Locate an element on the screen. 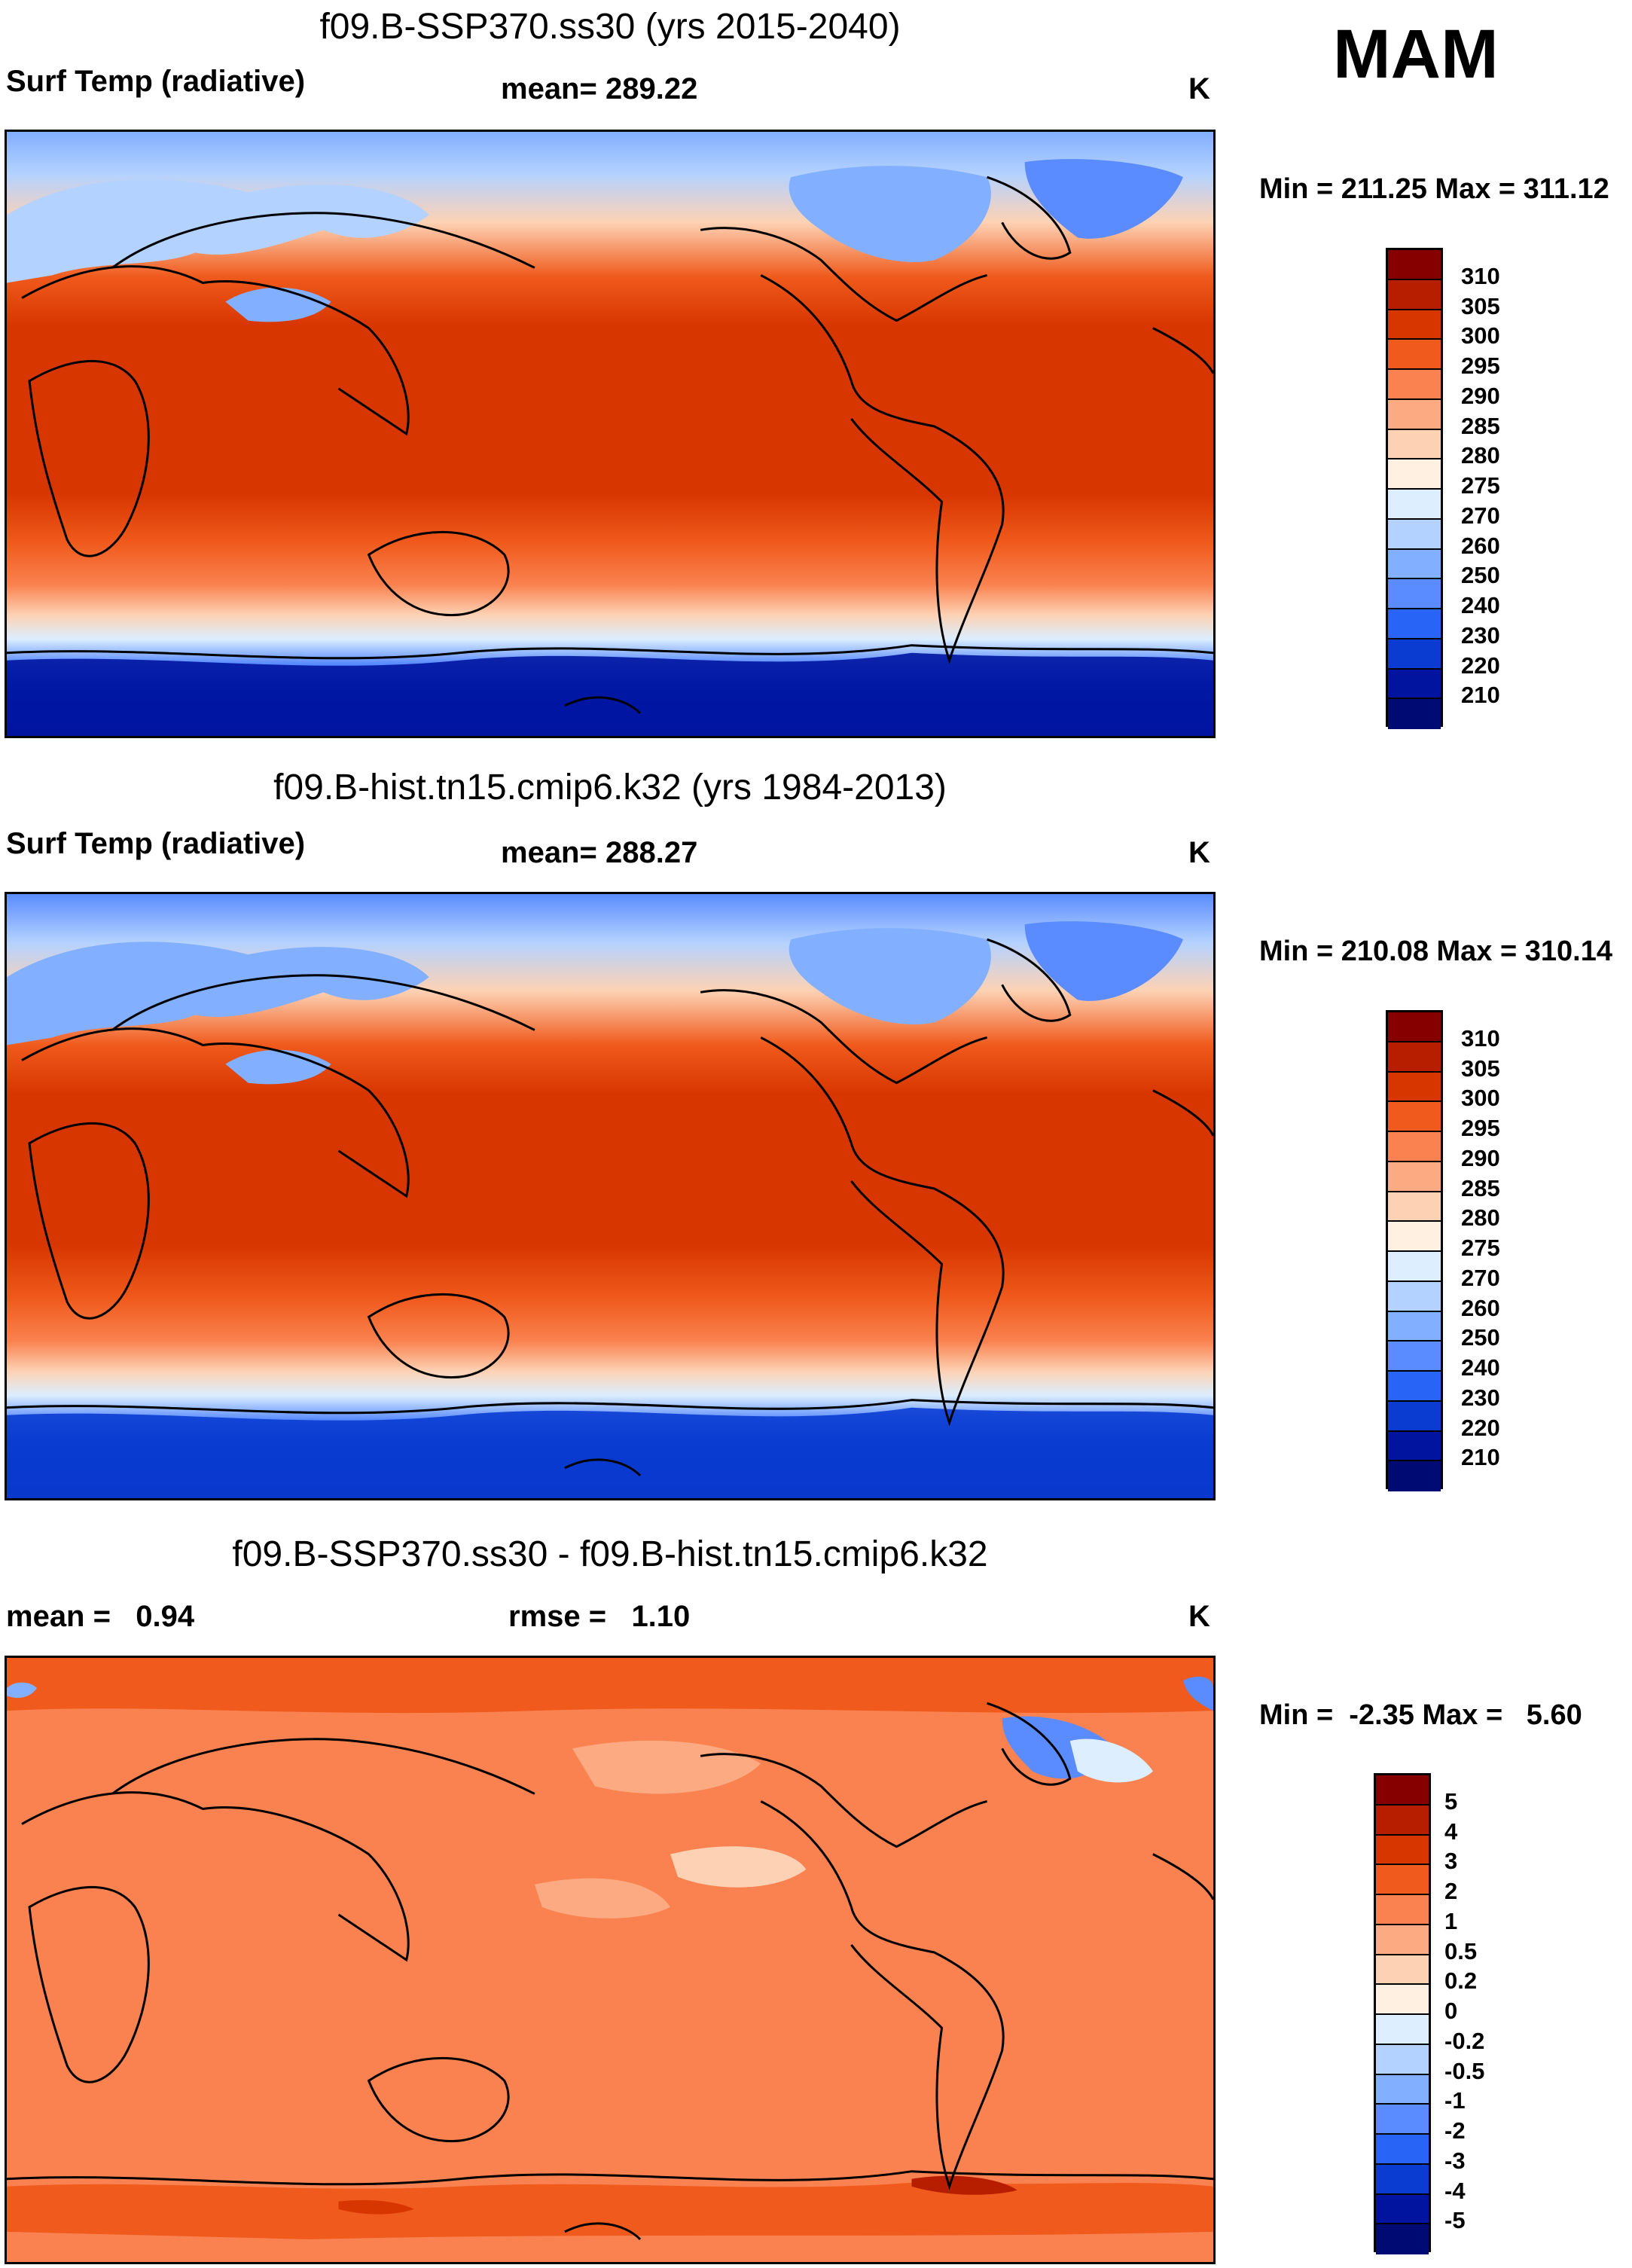 The image size is (1632, 2268). panel-1-mean-label: mean= 289.22 is located at coordinates (599, 89).